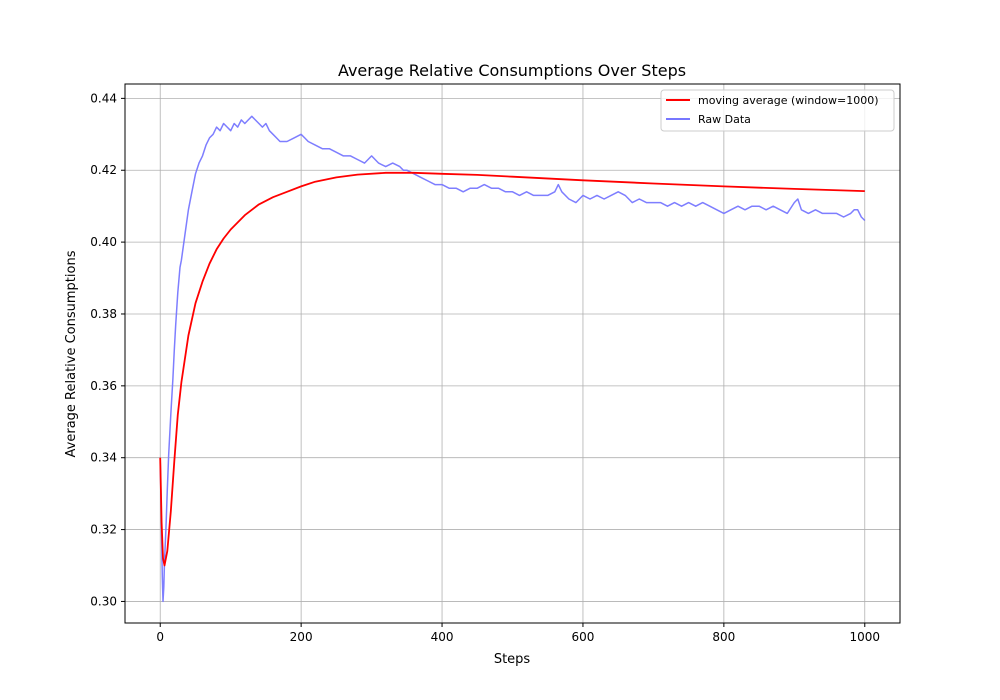 The width and height of the screenshot is (1000, 700). What do you see at coordinates (788, 100) in the screenshot?
I see `legend-label-moving-average: moving average (window=1000)` at bounding box center [788, 100].